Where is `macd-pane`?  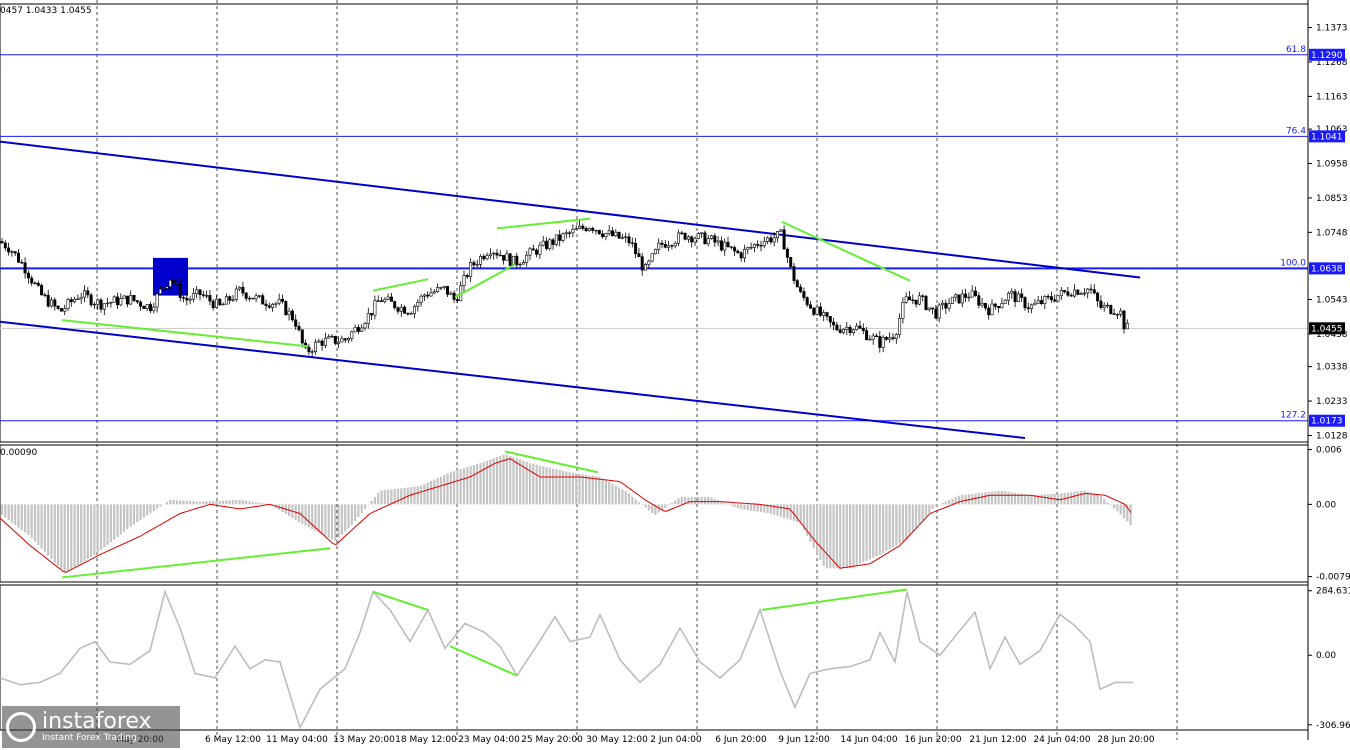
macd-pane is located at coordinates (566, 514).